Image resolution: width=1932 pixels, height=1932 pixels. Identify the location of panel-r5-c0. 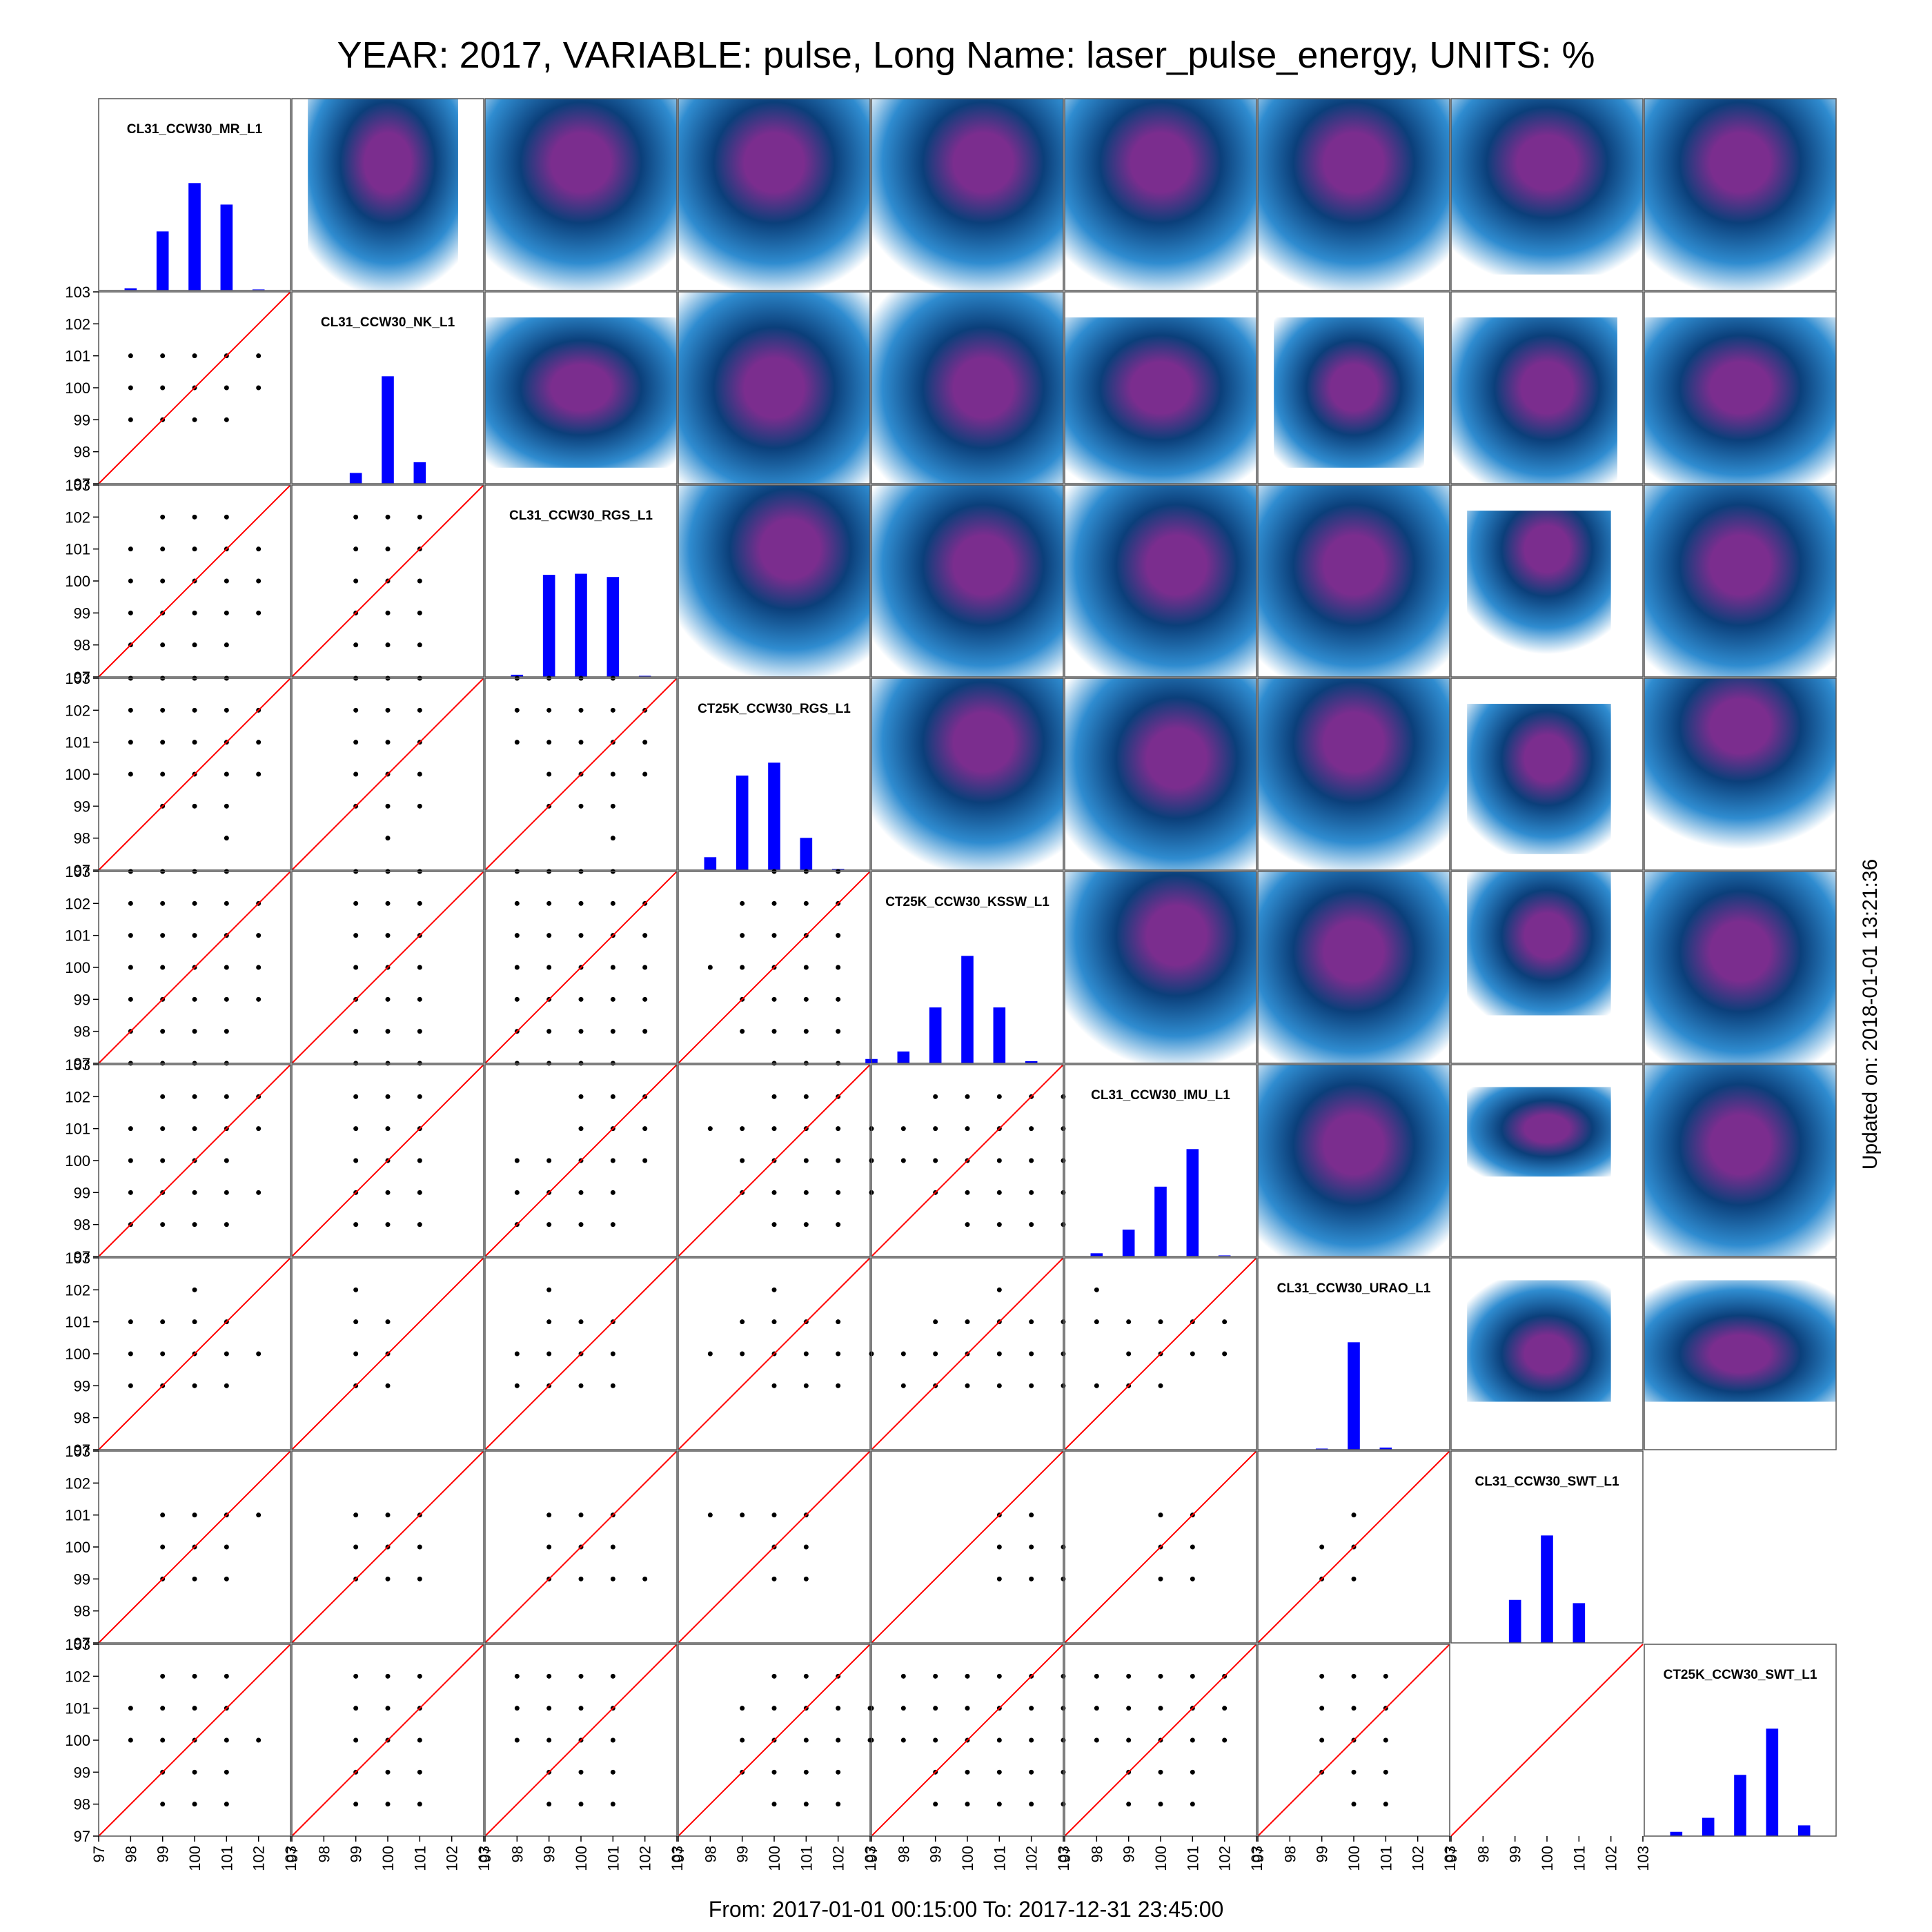
(194, 1160).